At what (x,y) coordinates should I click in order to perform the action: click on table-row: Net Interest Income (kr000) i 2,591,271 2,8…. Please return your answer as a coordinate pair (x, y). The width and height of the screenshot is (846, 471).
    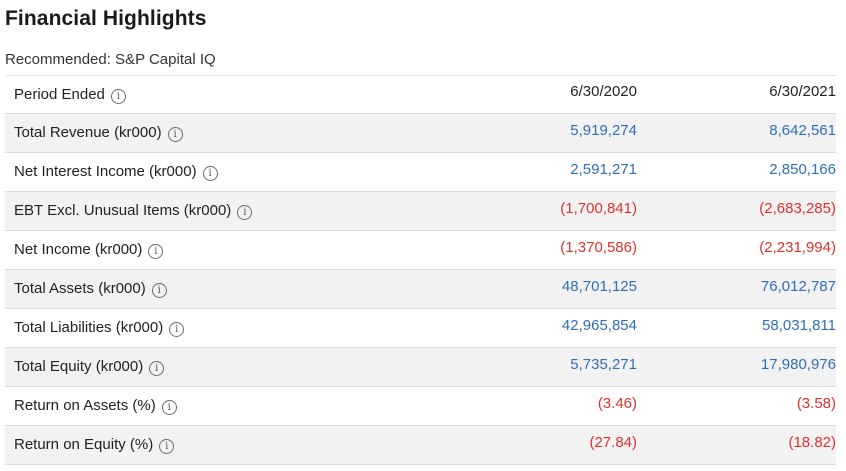
    Looking at the image, I should click on (420, 172).